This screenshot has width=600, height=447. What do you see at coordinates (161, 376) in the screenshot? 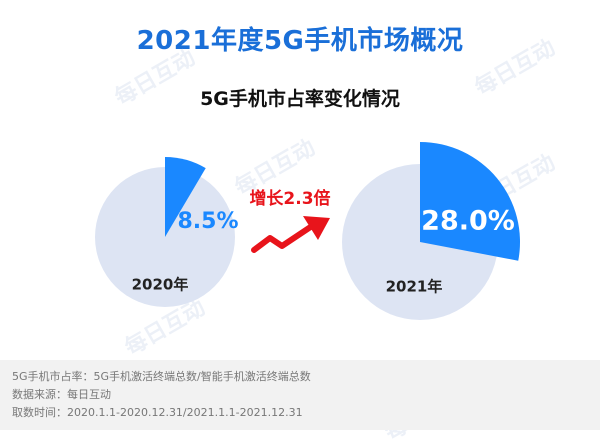
I see `footer-definition: 5G手机市占率：5G手机激活终端总数/智能手机激活终端总数` at bounding box center [161, 376].